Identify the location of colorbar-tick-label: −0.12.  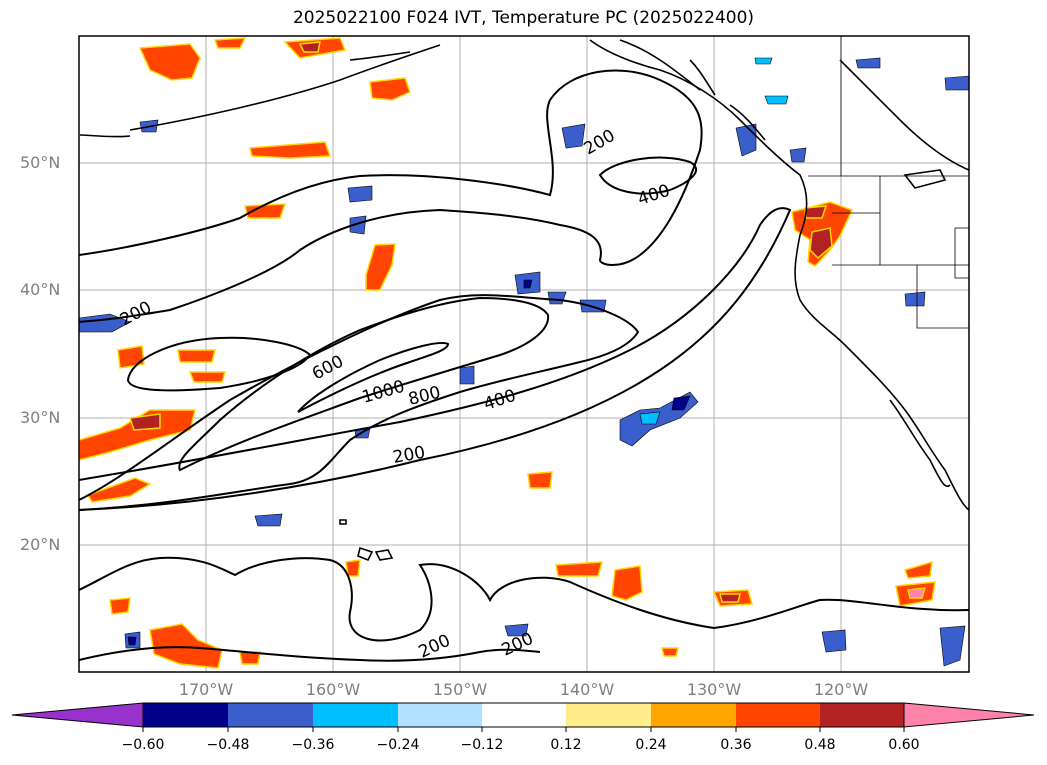
(482, 745).